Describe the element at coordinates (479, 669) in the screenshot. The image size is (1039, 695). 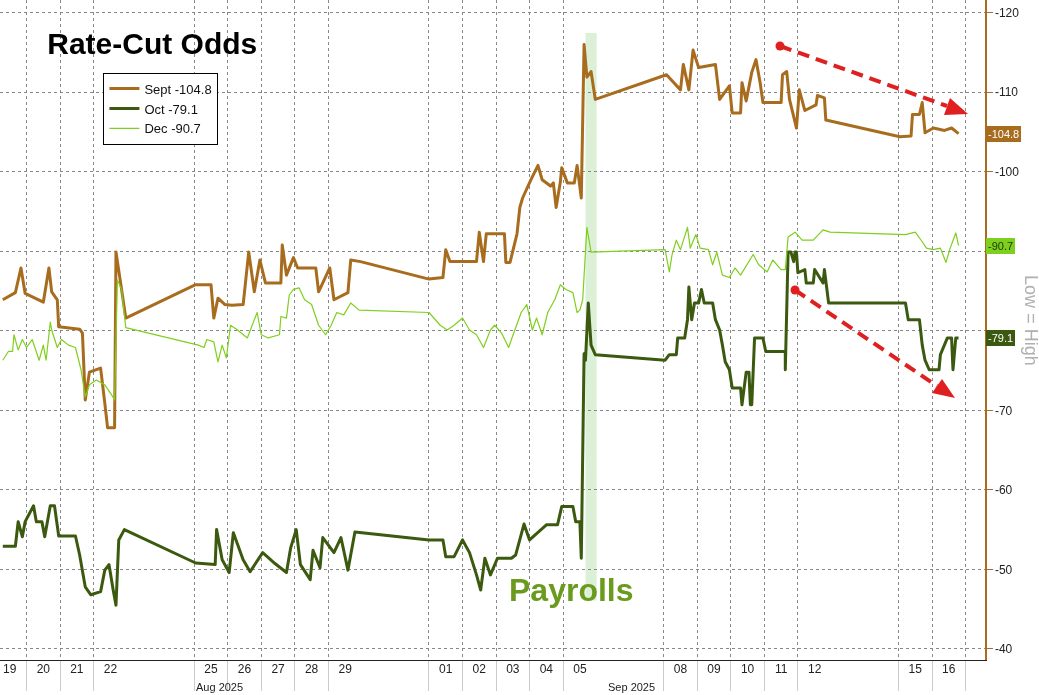
I see `x-tick-label: 02` at that location.